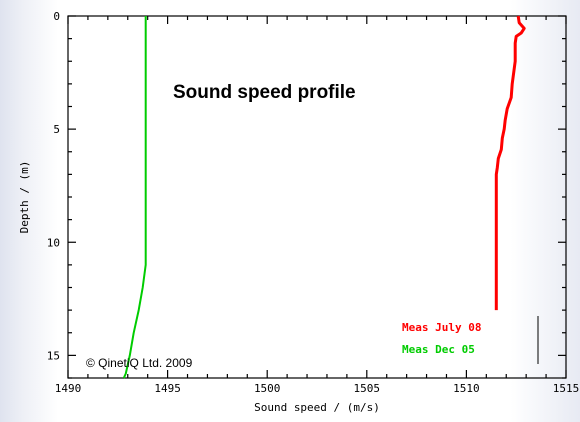  What do you see at coordinates (470, 340) in the screenshot?
I see `legend: Meas July 08 Meas Dec 05` at bounding box center [470, 340].